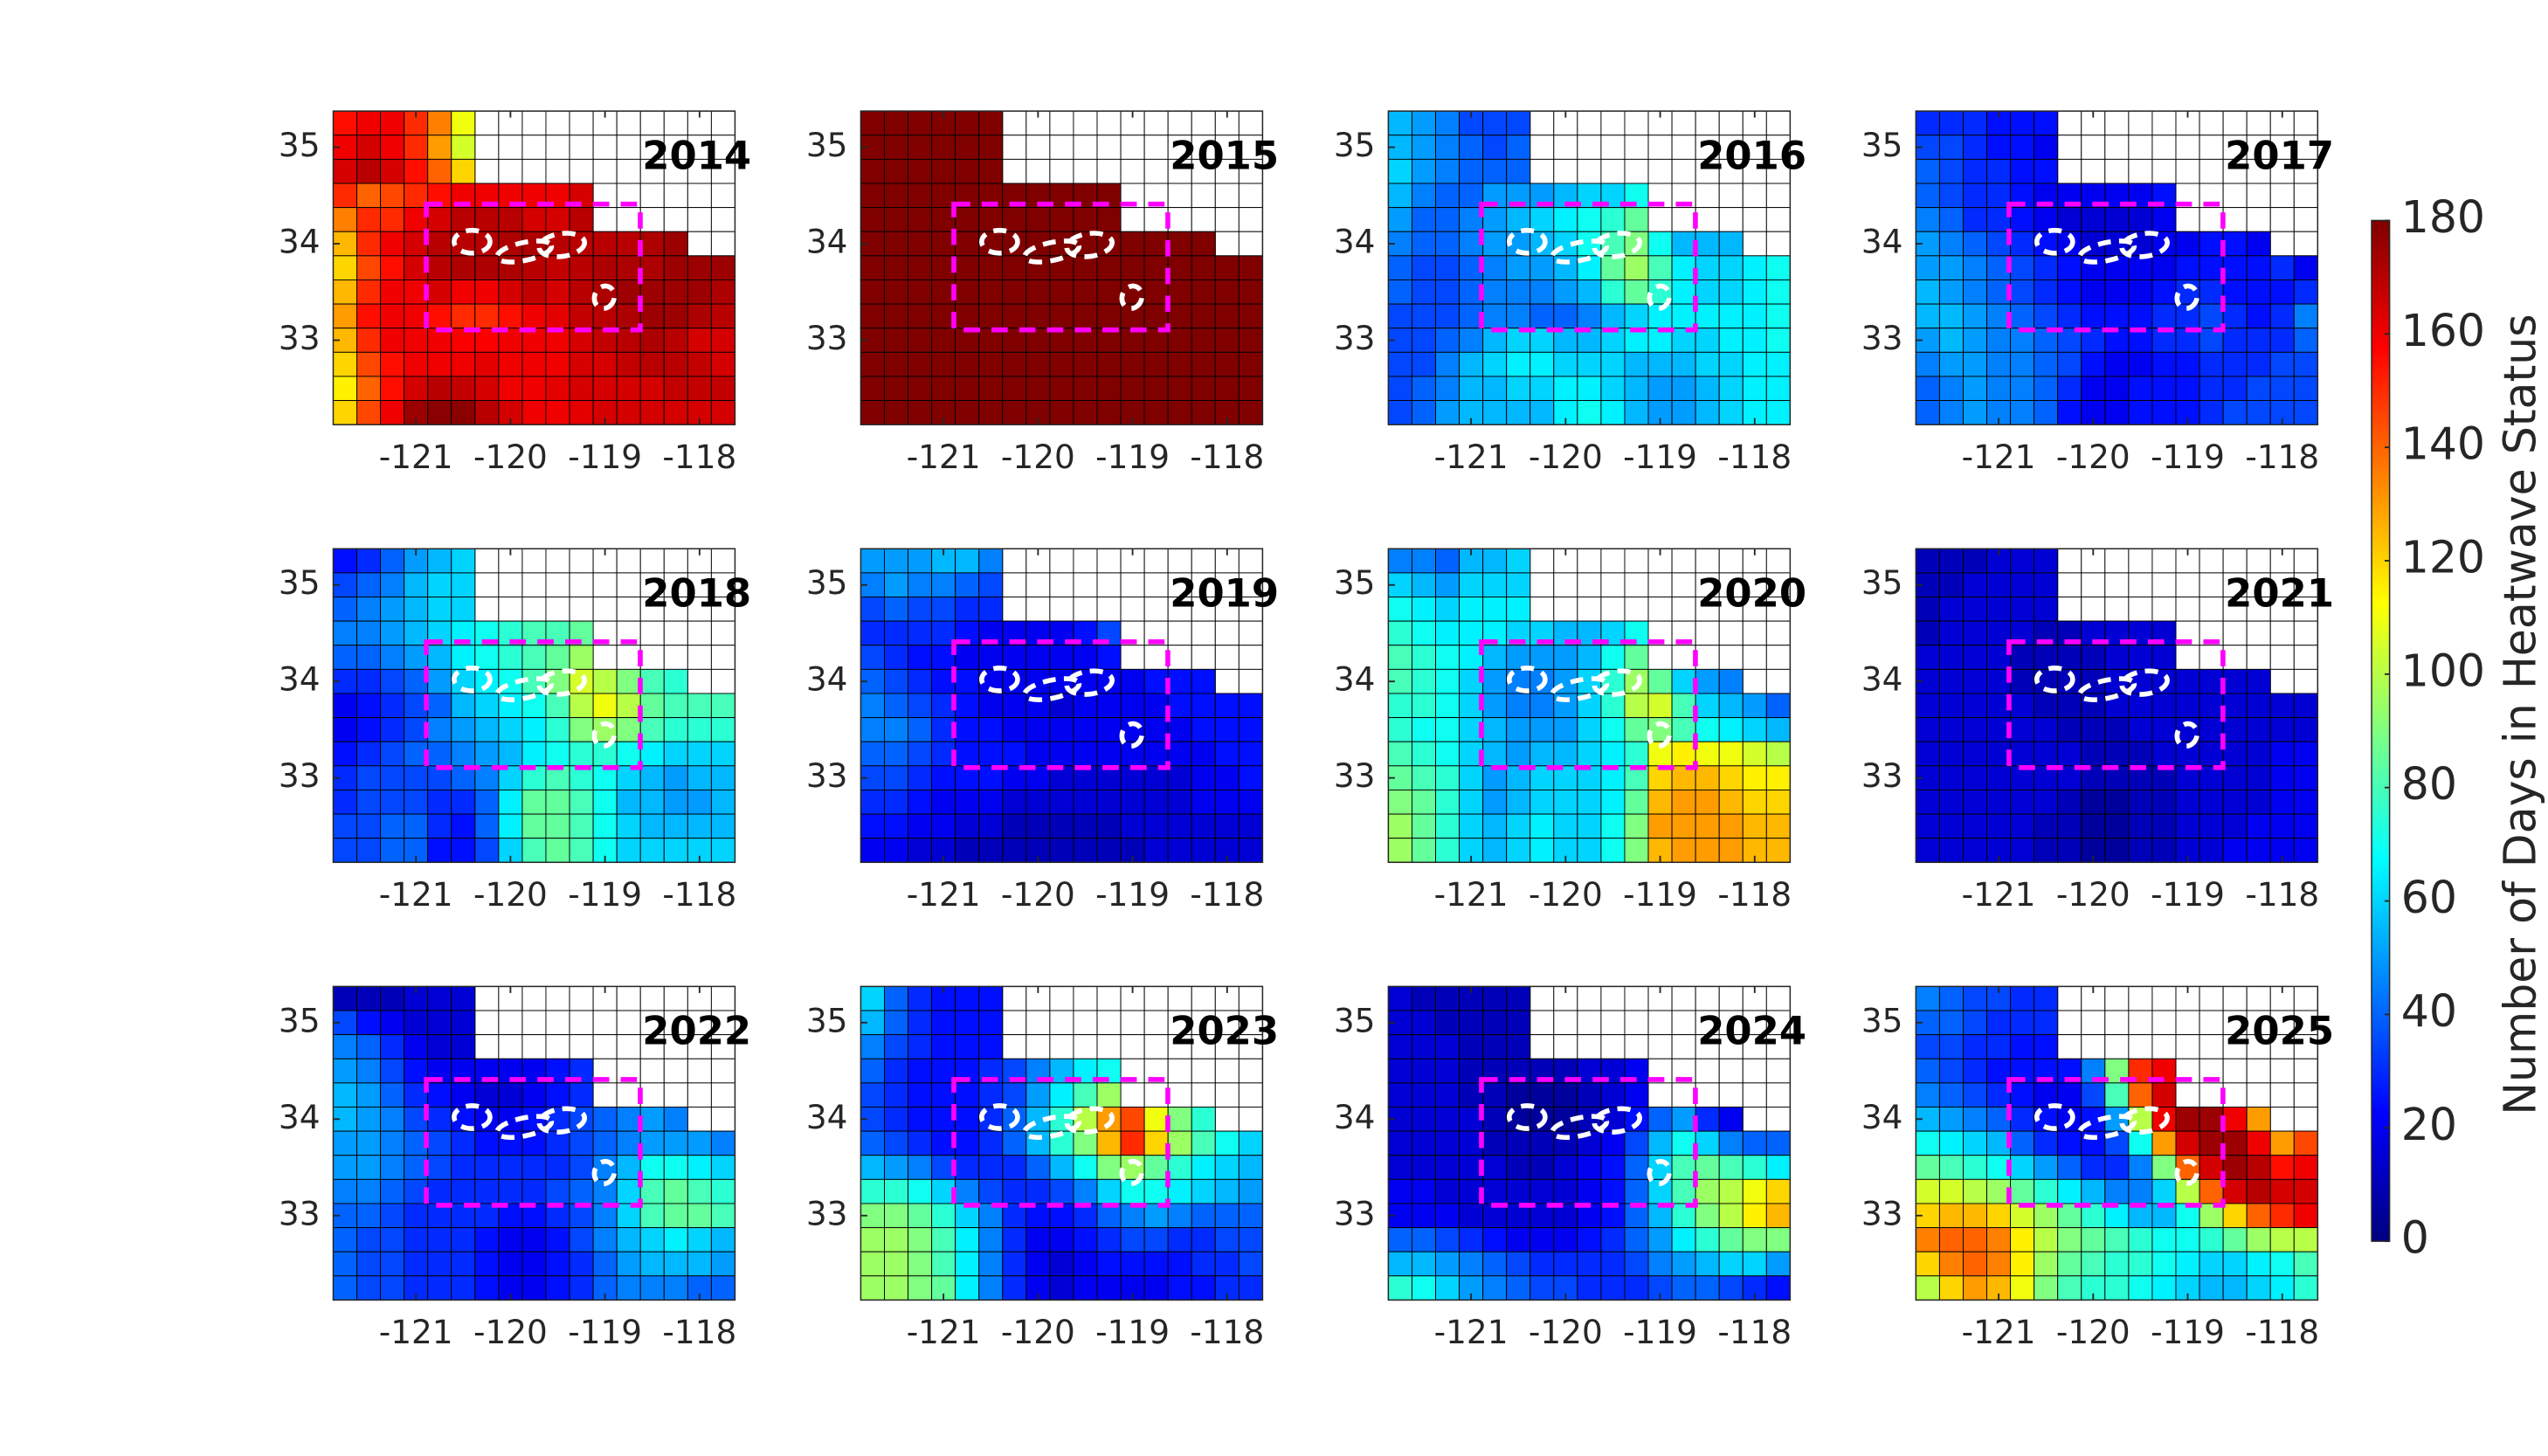  I want to click on y-tick-label: 34, so click(1882, 679).